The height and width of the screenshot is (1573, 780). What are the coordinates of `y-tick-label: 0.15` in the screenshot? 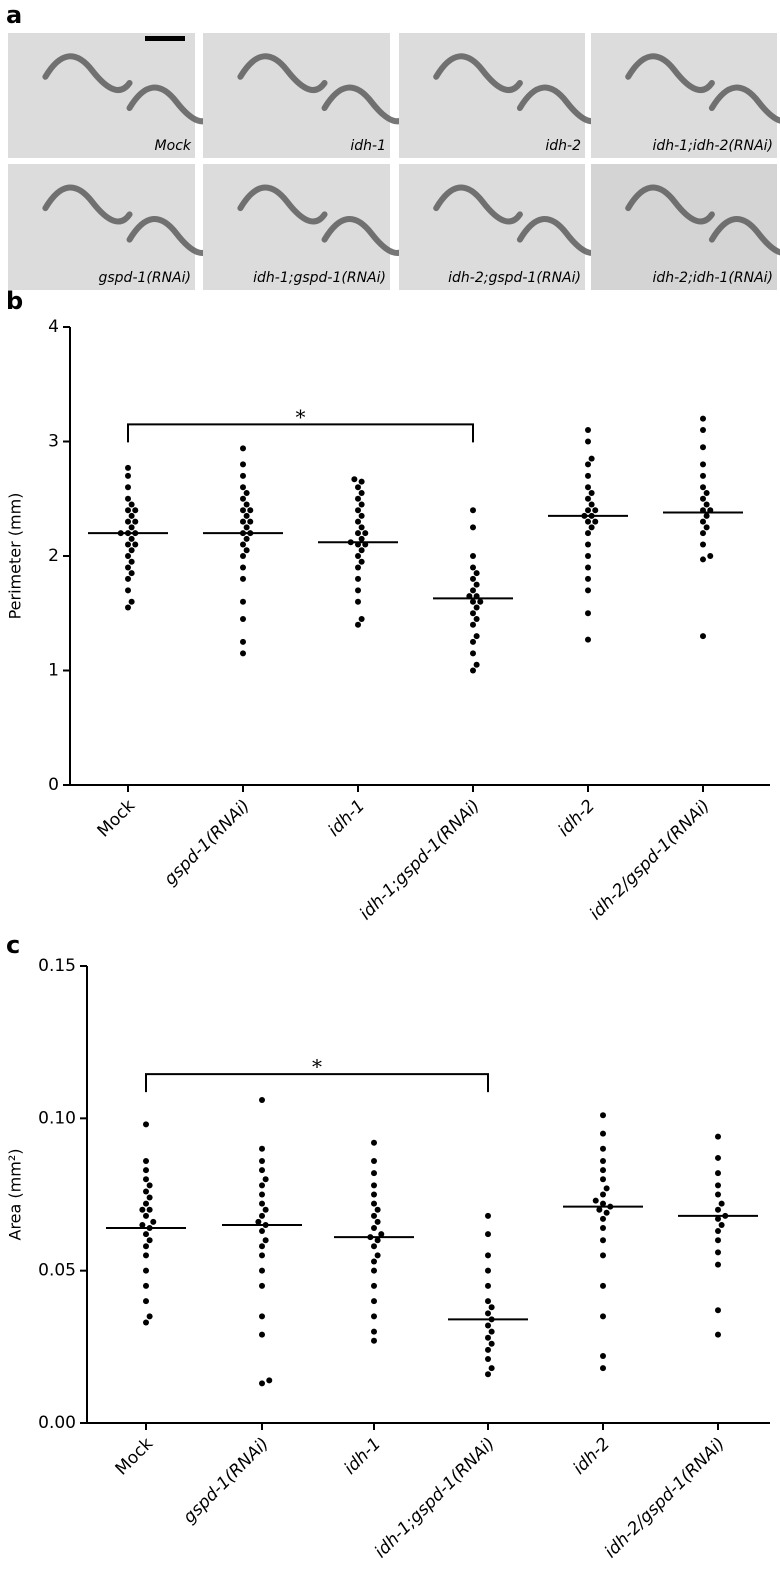 It's located at (57, 966).